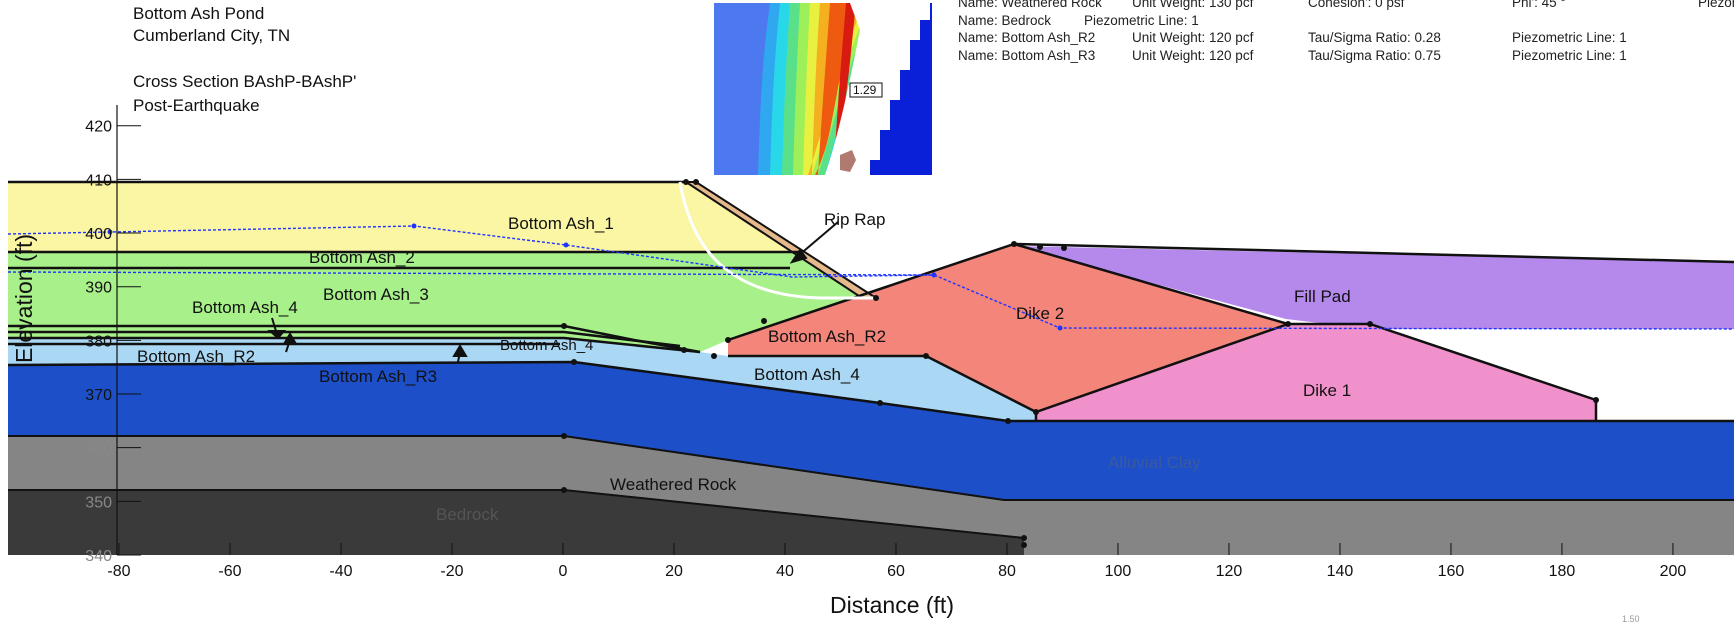  What do you see at coordinates (1229, 571) in the screenshot?
I see `x-tick-label: 120` at bounding box center [1229, 571].